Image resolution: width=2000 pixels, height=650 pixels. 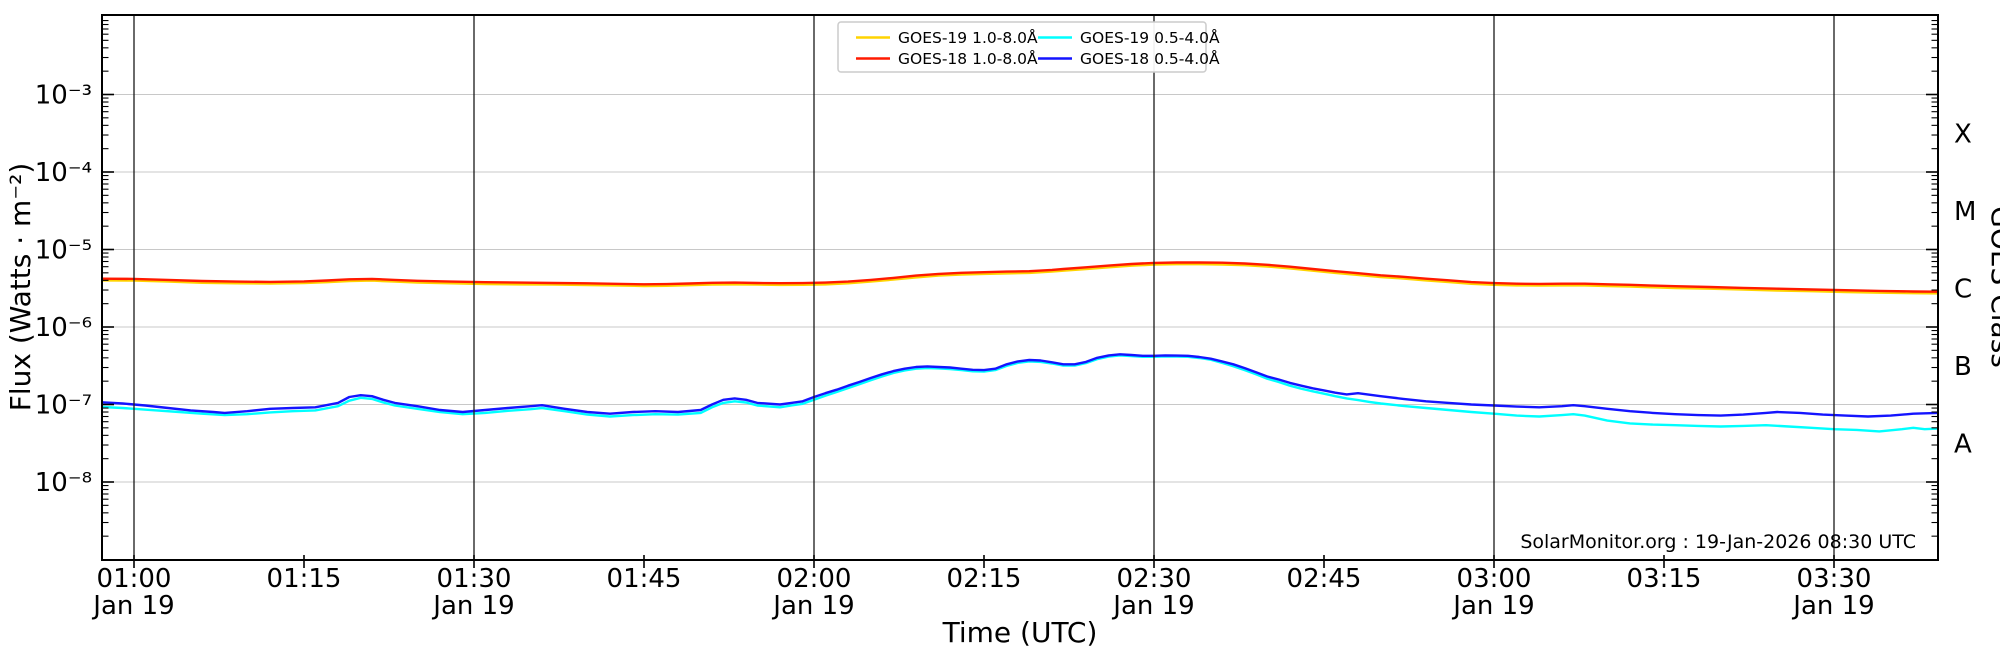 What do you see at coordinates (968, 58) in the screenshot?
I see `legend-label-1: GOES-18 1.0-8.0Å` at bounding box center [968, 58].